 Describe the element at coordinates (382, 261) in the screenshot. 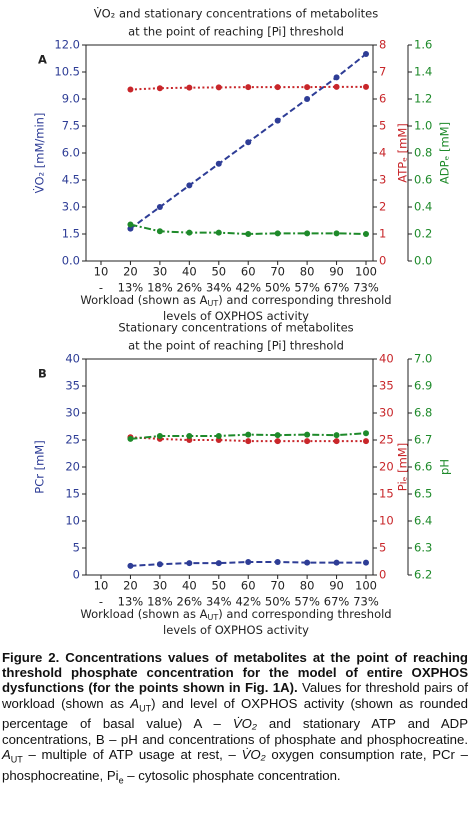

I see `y2-tick-label: 0` at that location.